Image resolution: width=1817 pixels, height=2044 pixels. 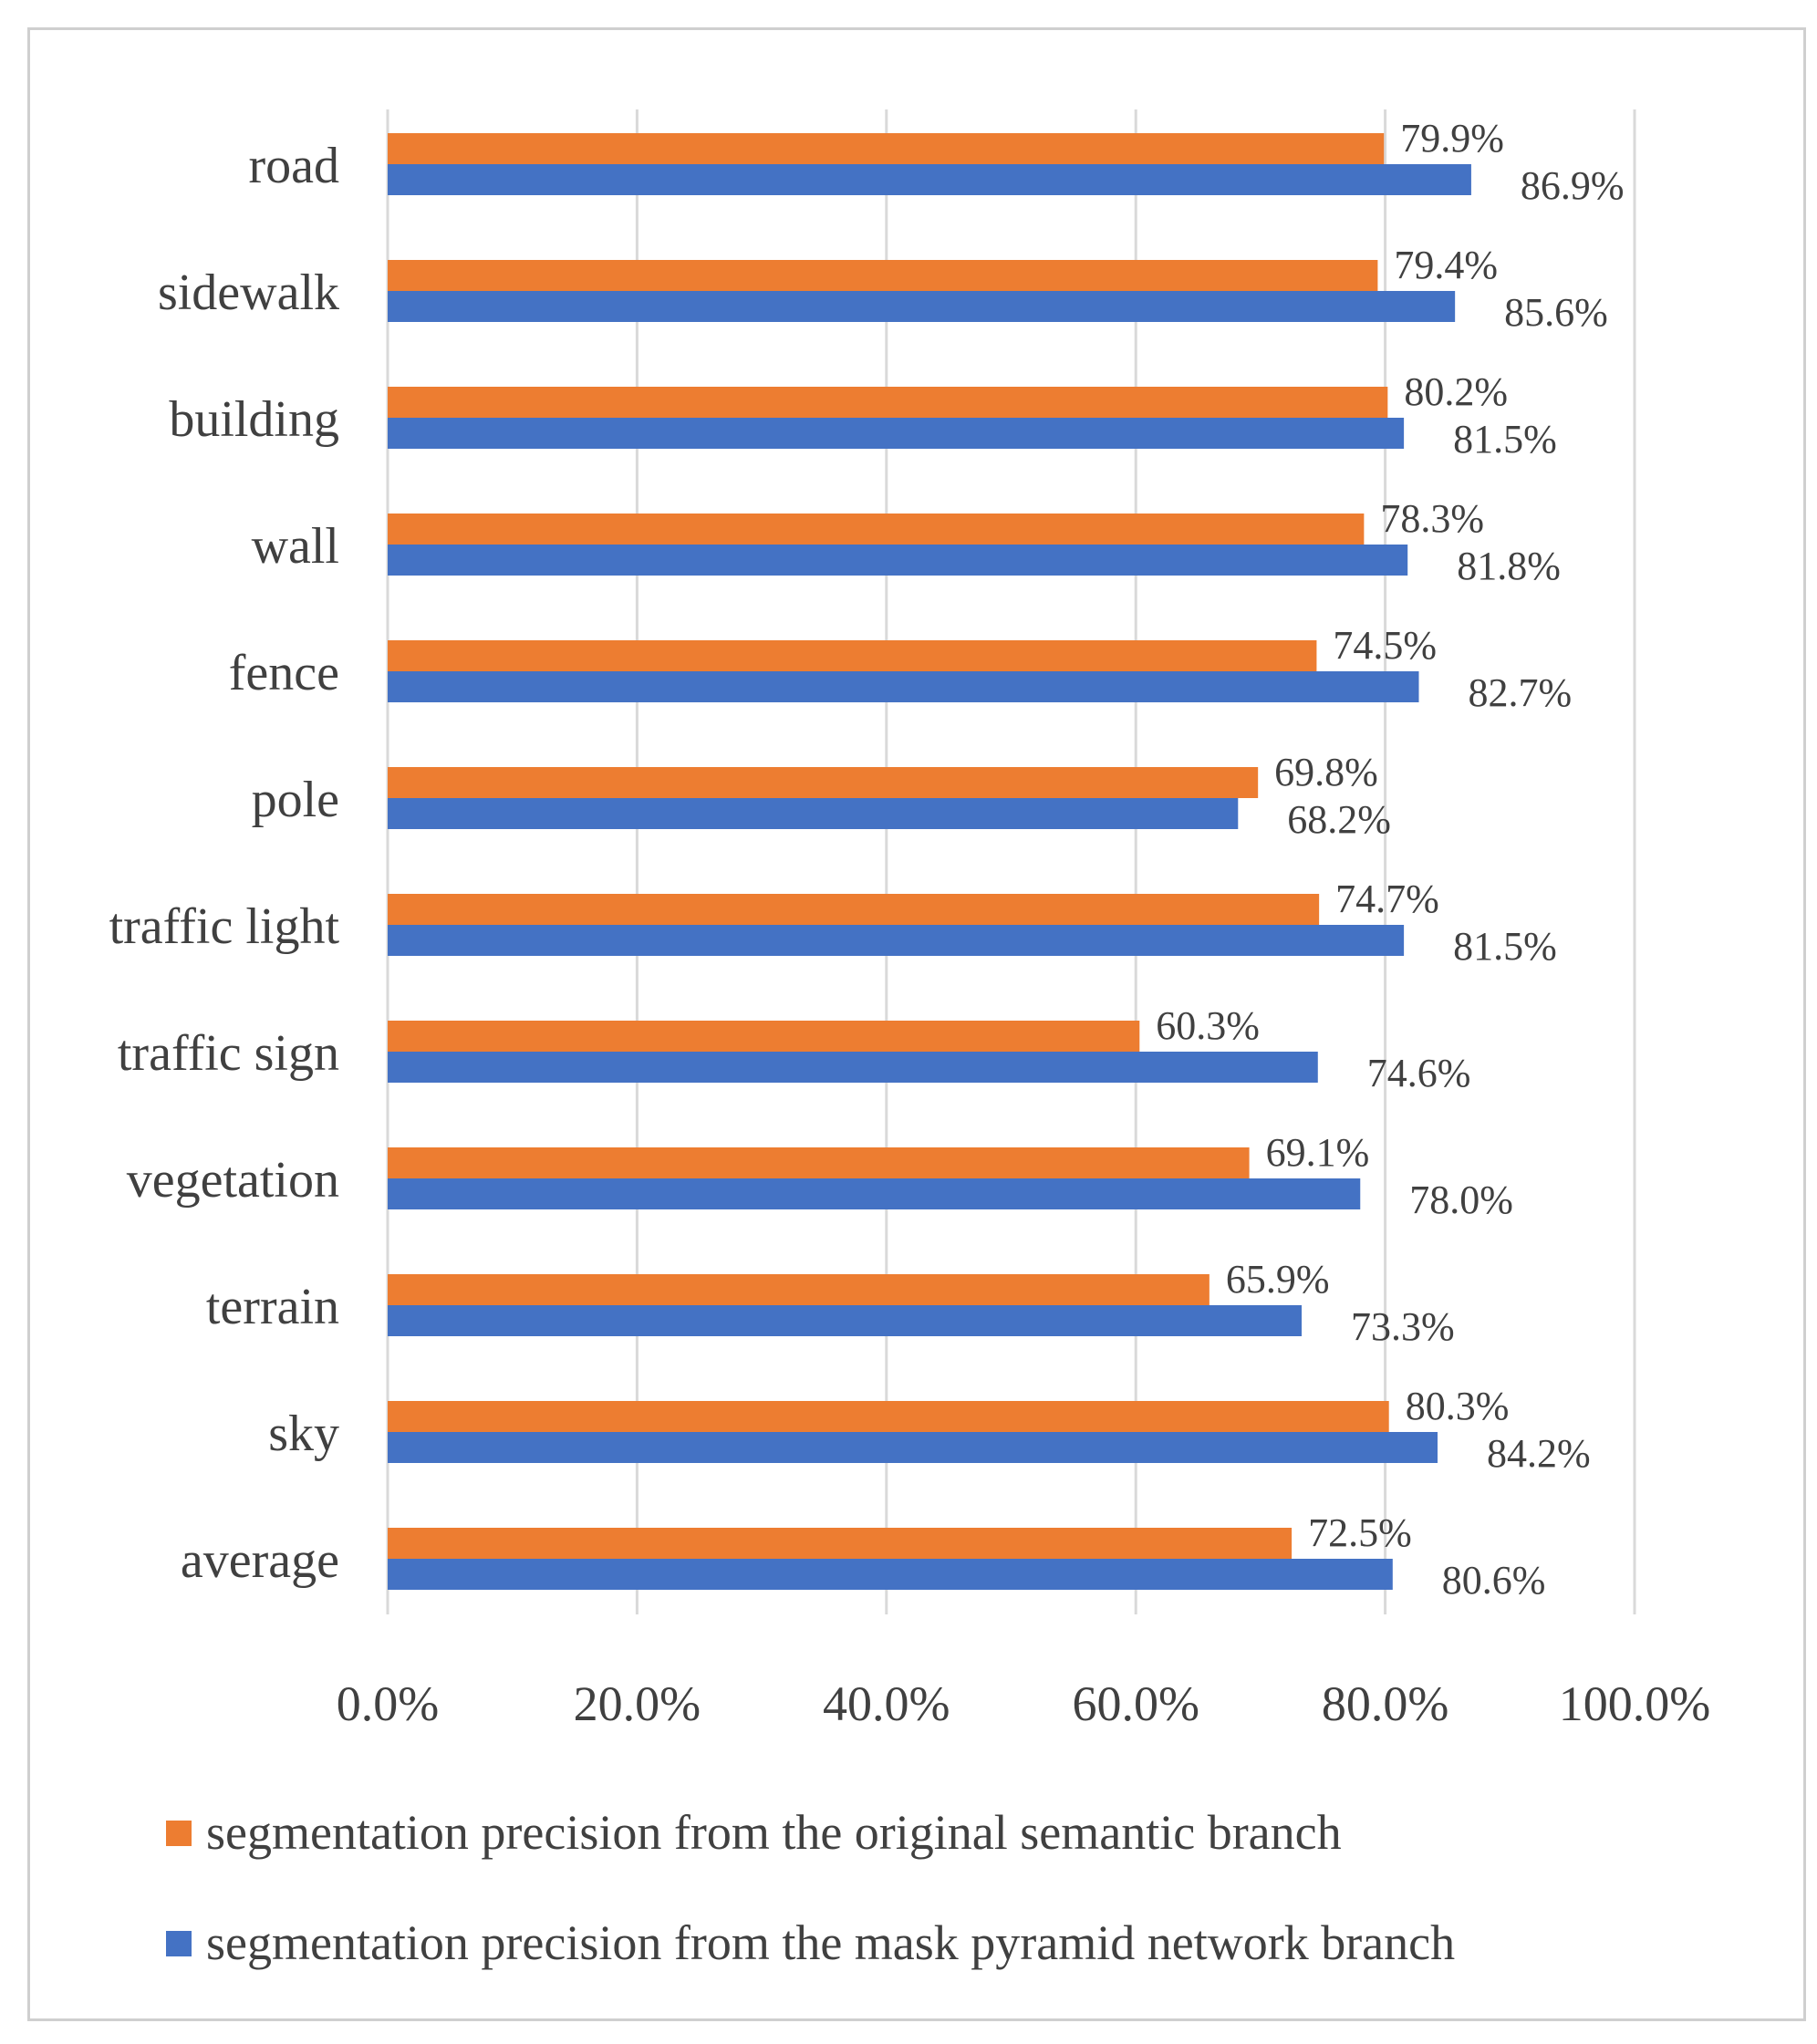 I want to click on data-label-sidewalk-series-1: 79.4%, so click(x=1446, y=265).